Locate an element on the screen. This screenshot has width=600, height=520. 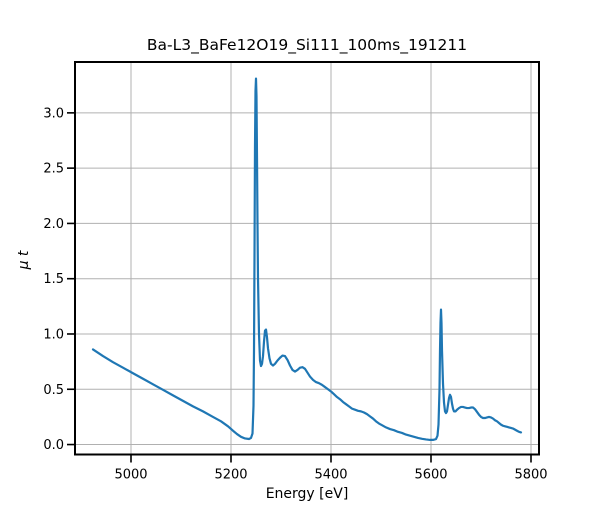
x-axis-label: Energy [eV] is located at coordinates (307, 494).